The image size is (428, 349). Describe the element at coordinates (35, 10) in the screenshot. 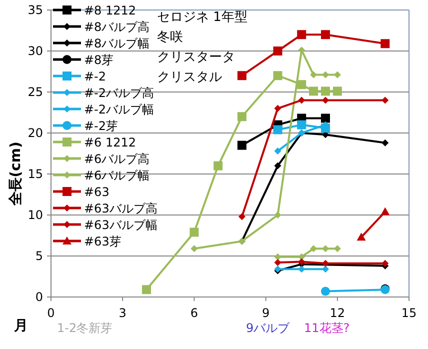

I see `y-tick-label: 35` at that location.